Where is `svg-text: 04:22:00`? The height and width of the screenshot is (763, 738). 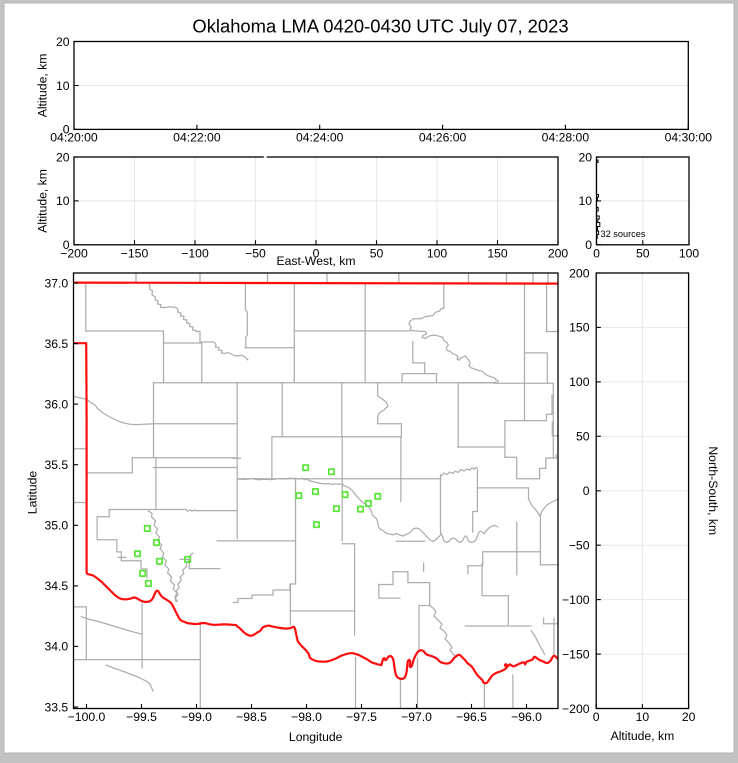 svg-text: 04:22:00 is located at coordinates (197, 138).